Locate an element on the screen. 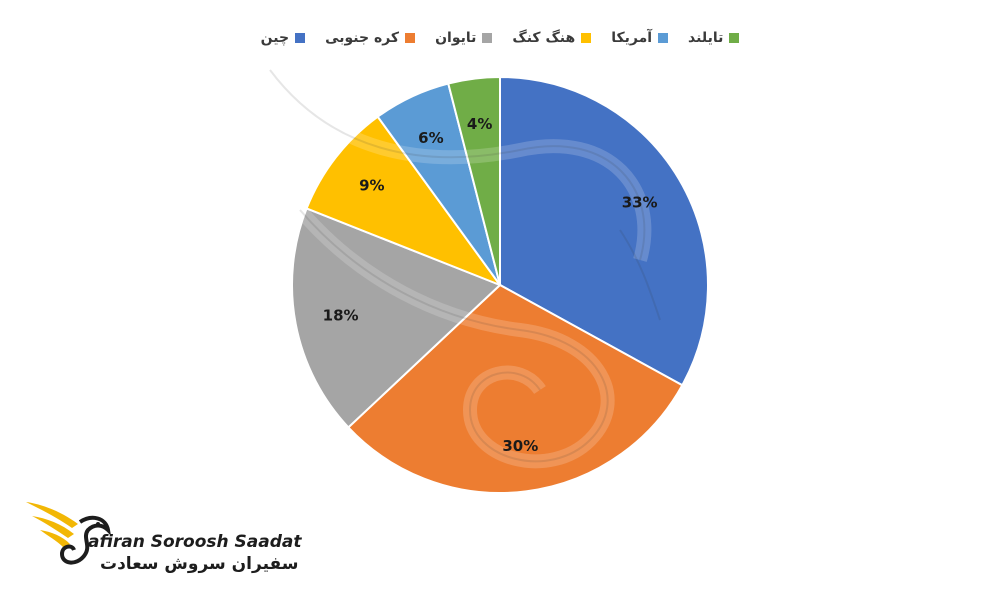 This screenshot has height=600, width=1000. legend-label: تایلند is located at coordinates (706, 38).